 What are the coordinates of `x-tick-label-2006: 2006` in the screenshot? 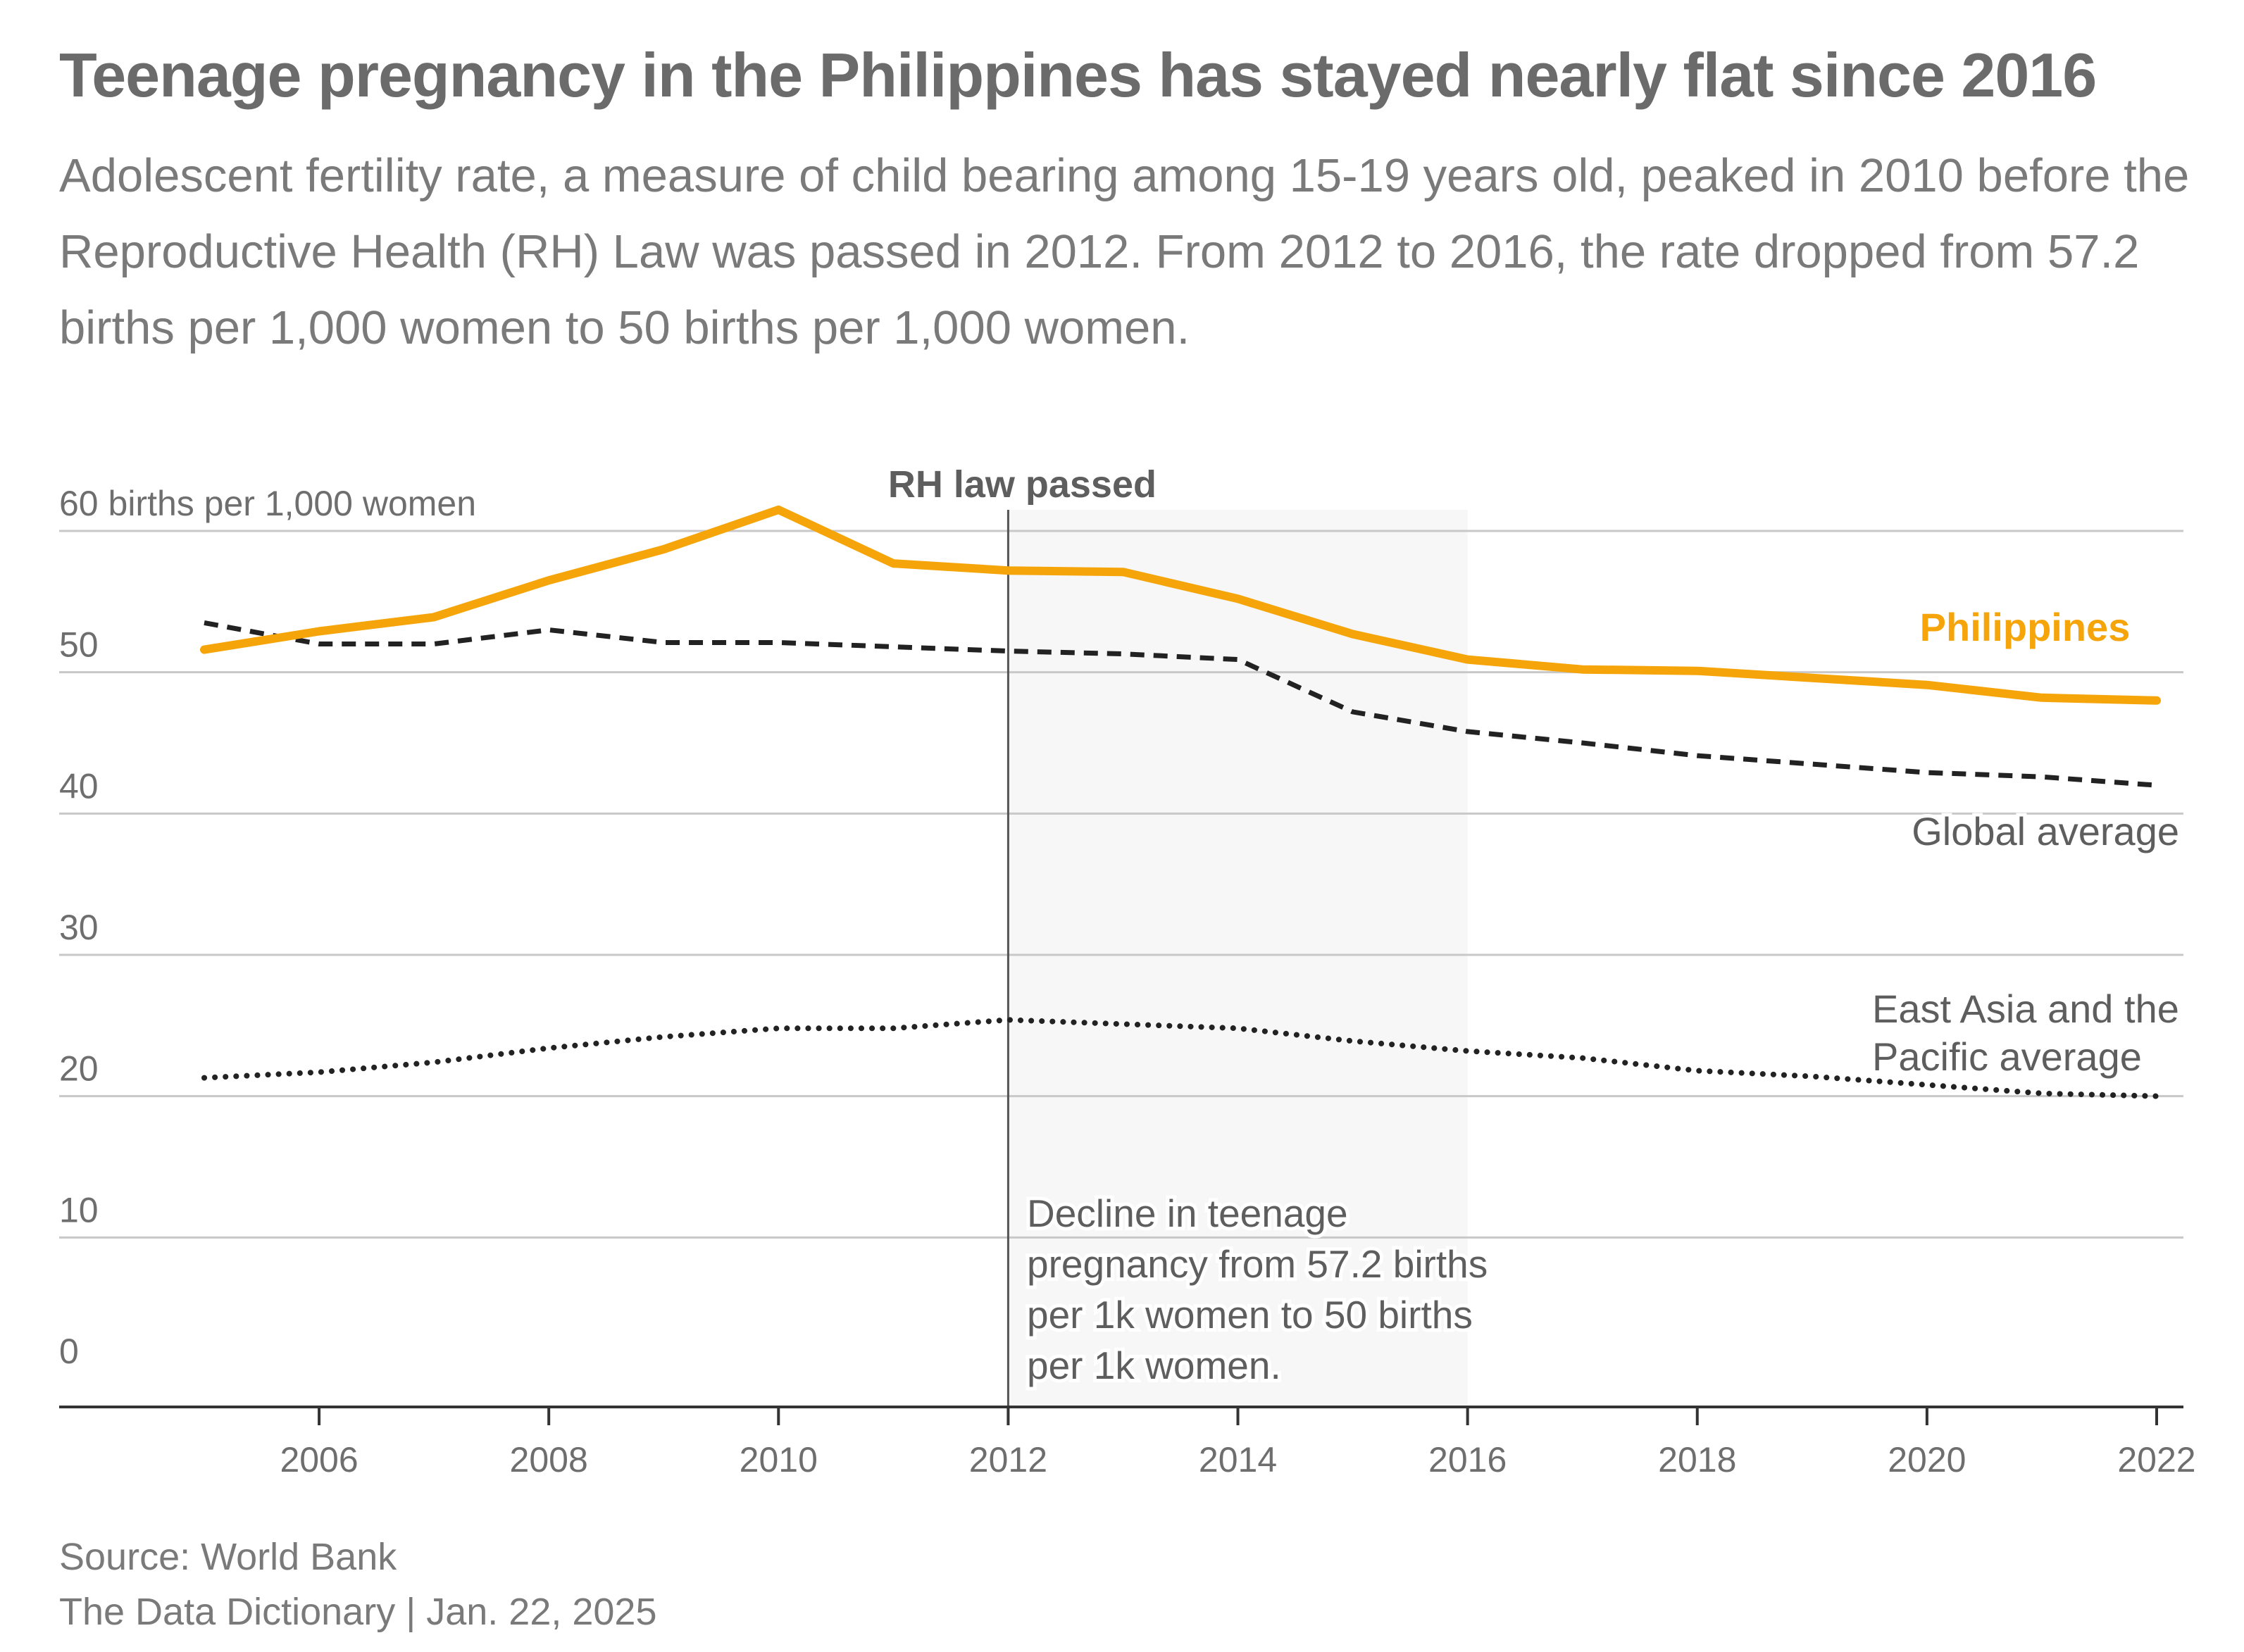 It's located at (319, 1459).